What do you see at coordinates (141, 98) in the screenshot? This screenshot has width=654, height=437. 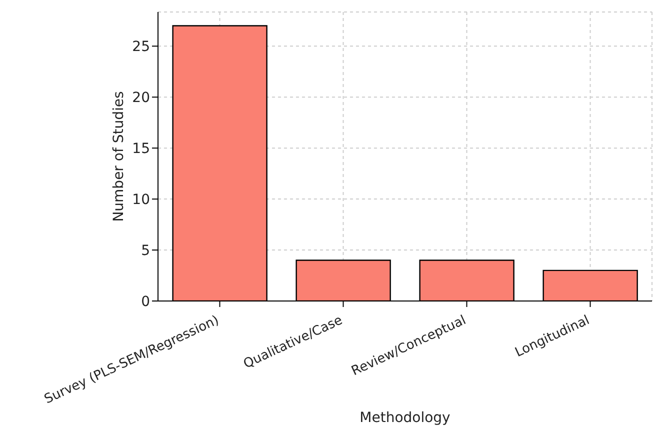 I see `y-tick-label: 20` at bounding box center [141, 98].